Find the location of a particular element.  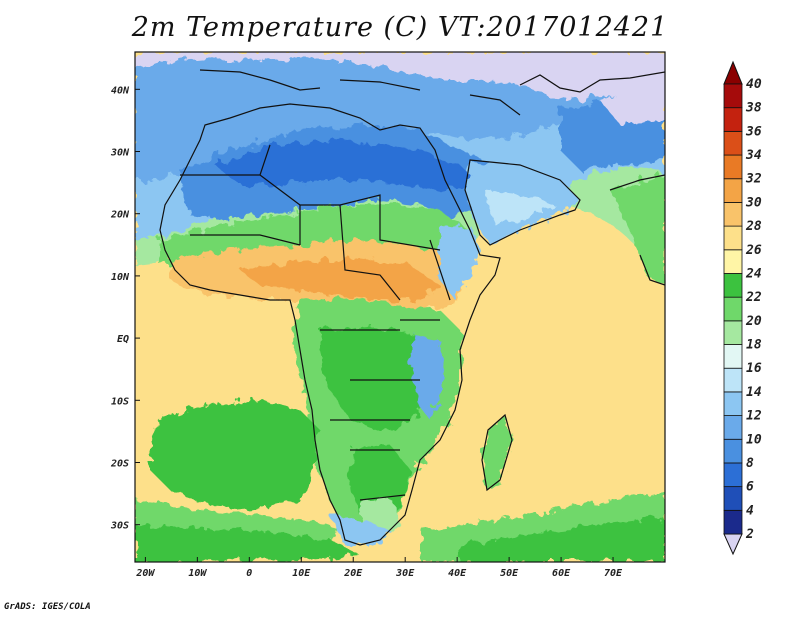

x-tick-label: 30E is located at coordinates (405, 573).